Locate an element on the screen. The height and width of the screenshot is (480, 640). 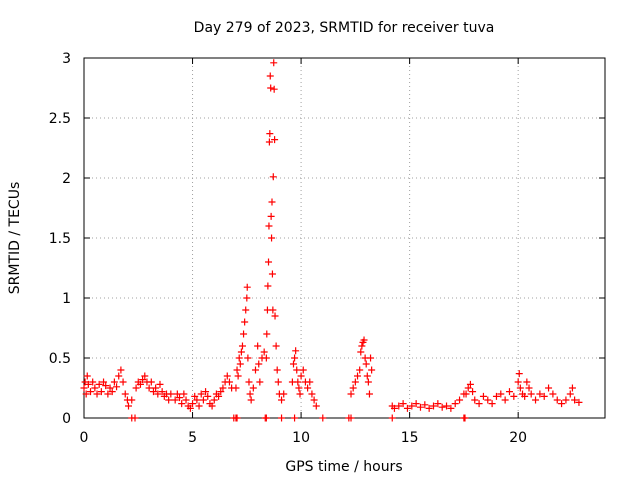
y-tick-label: 1.5 is located at coordinates (60, 239).